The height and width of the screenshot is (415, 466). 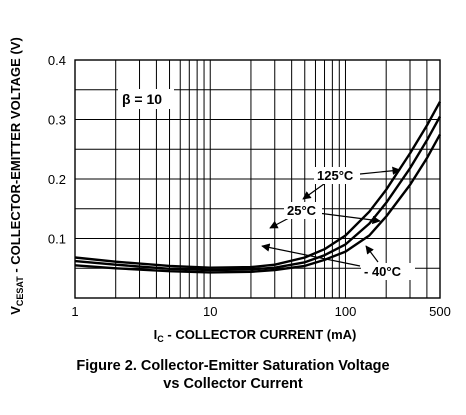 I want to click on series-label: 125°C, so click(x=335, y=175).